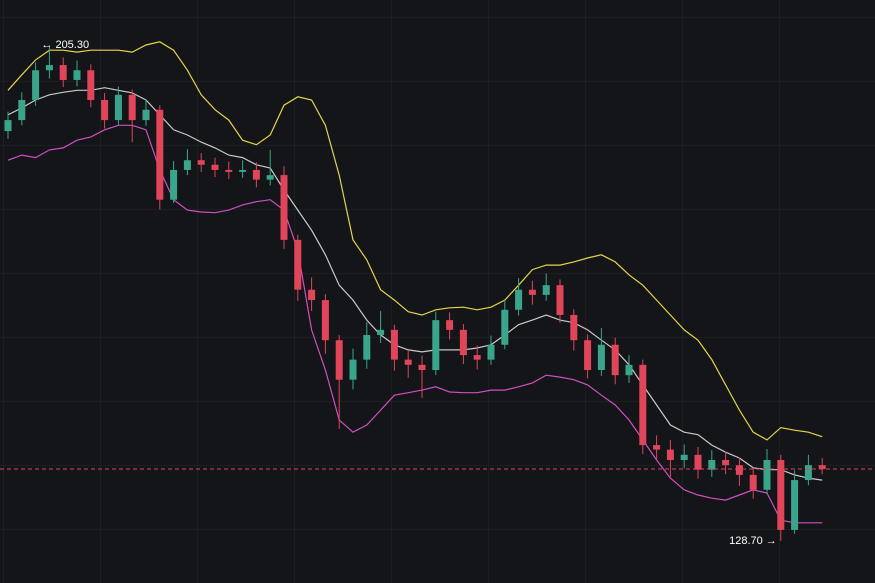 The width and height of the screenshot is (875, 583). What do you see at coordinates (65, 45) in the screenshot?
I see `extreme-label: ← 205.30` at bounding box center [65, 45].